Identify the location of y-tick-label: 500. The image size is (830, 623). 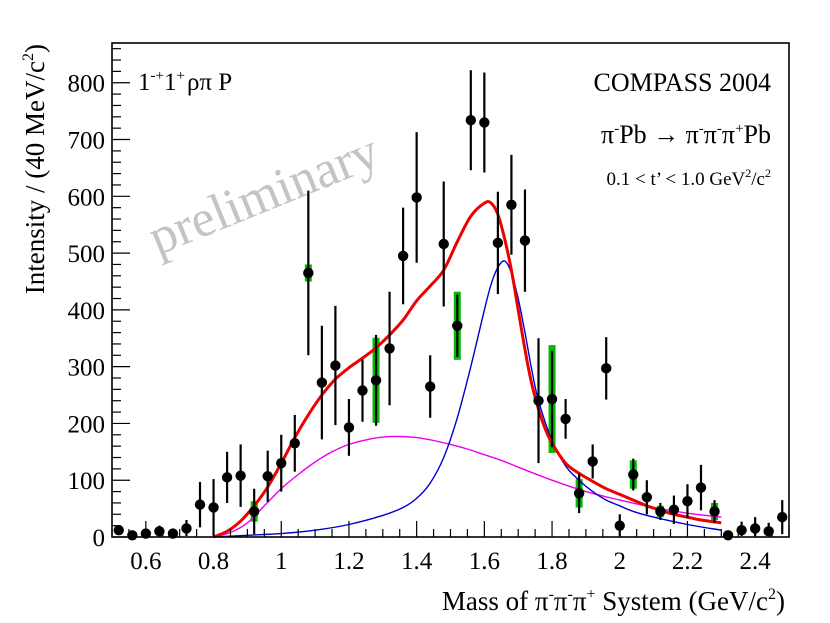
(87, 254).